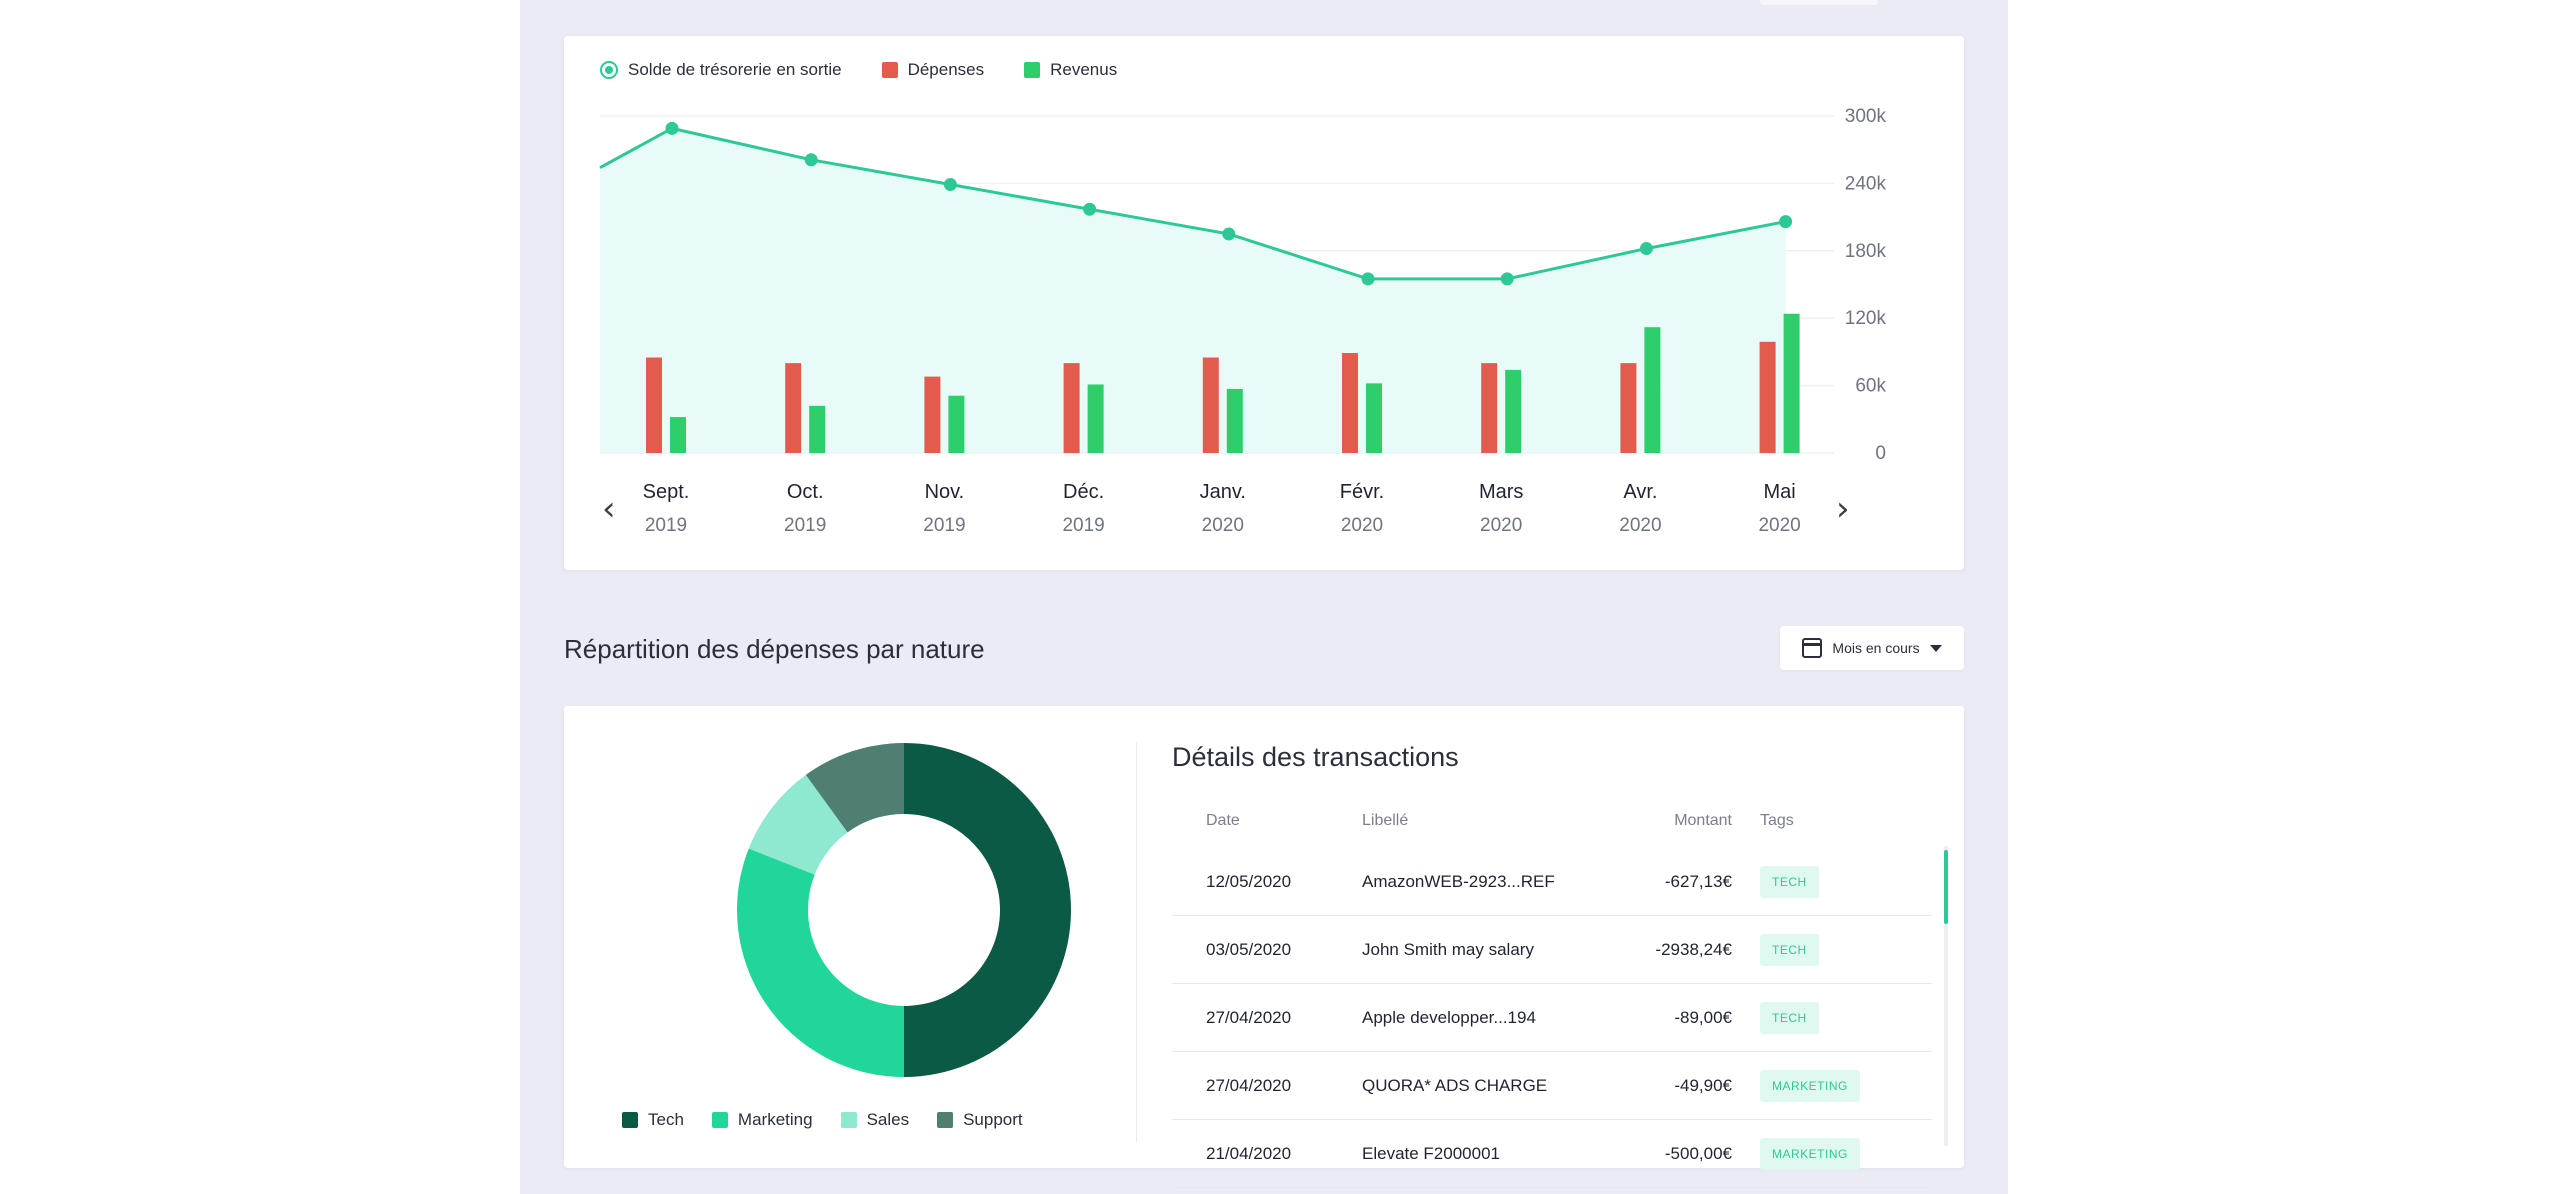 The width and height of the screenshot is (2550, 1194). I want to click on donut-legend-label: Marketing, so click(775, 1119).